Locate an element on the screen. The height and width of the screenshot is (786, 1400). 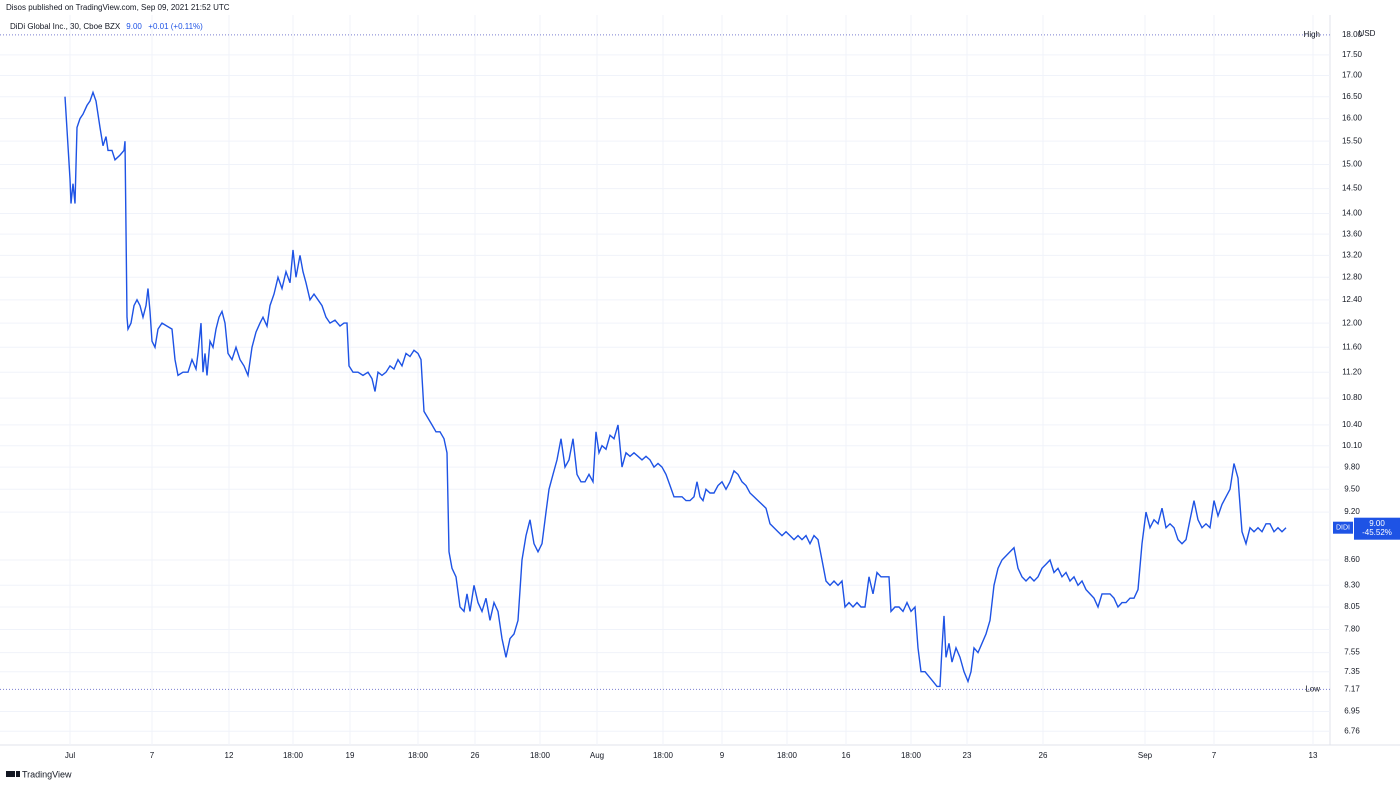
price-label-name-box is located at coordinates (1343, 527).